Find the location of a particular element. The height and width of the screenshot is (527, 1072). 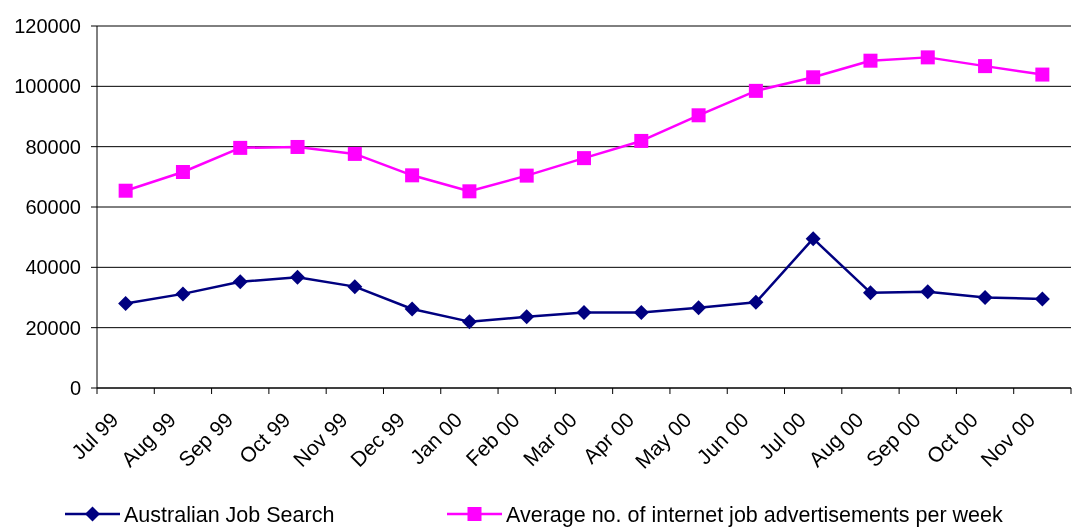

y-tick-label: 40000 is located at coordinates (53, 267).